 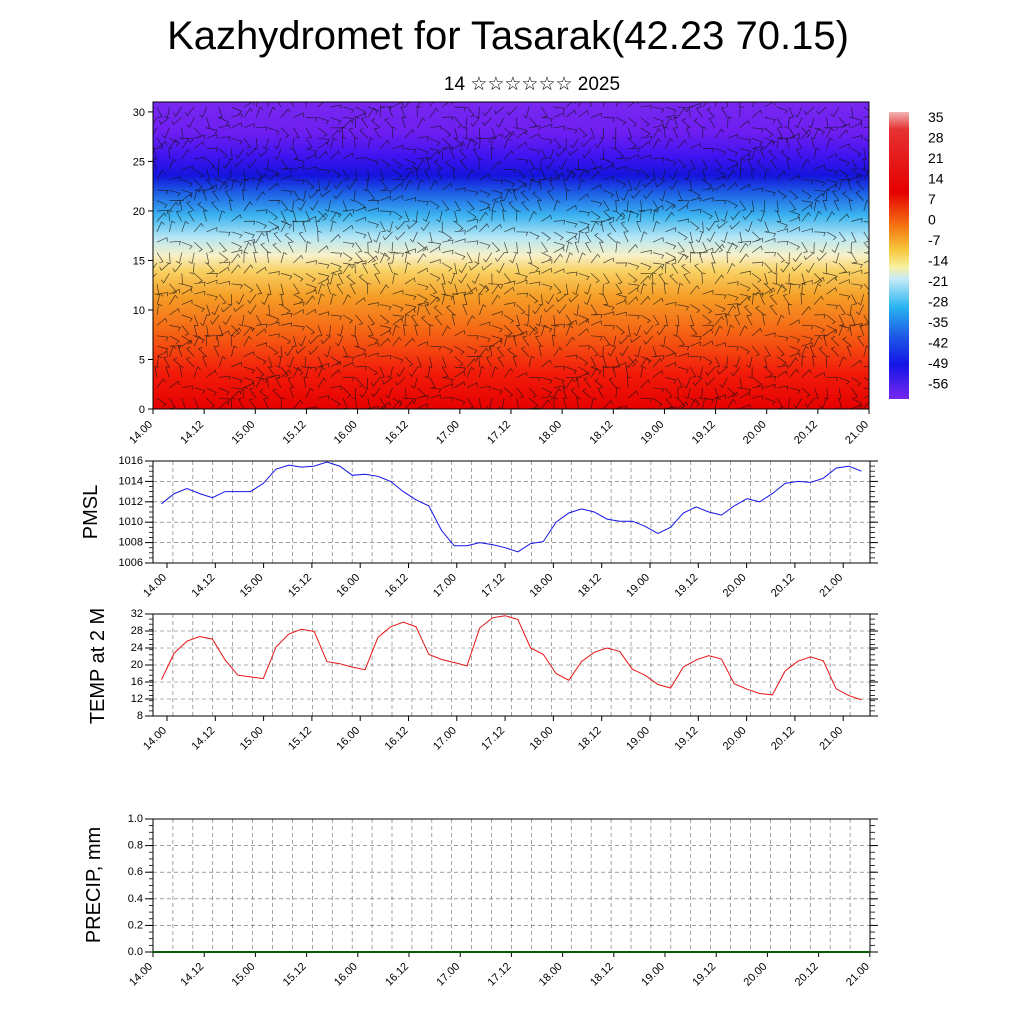 What do you see at coordinates (445, 739) in the screenshot?
I see `x-tick-label: 17.00` at bounding box center [445, 739].